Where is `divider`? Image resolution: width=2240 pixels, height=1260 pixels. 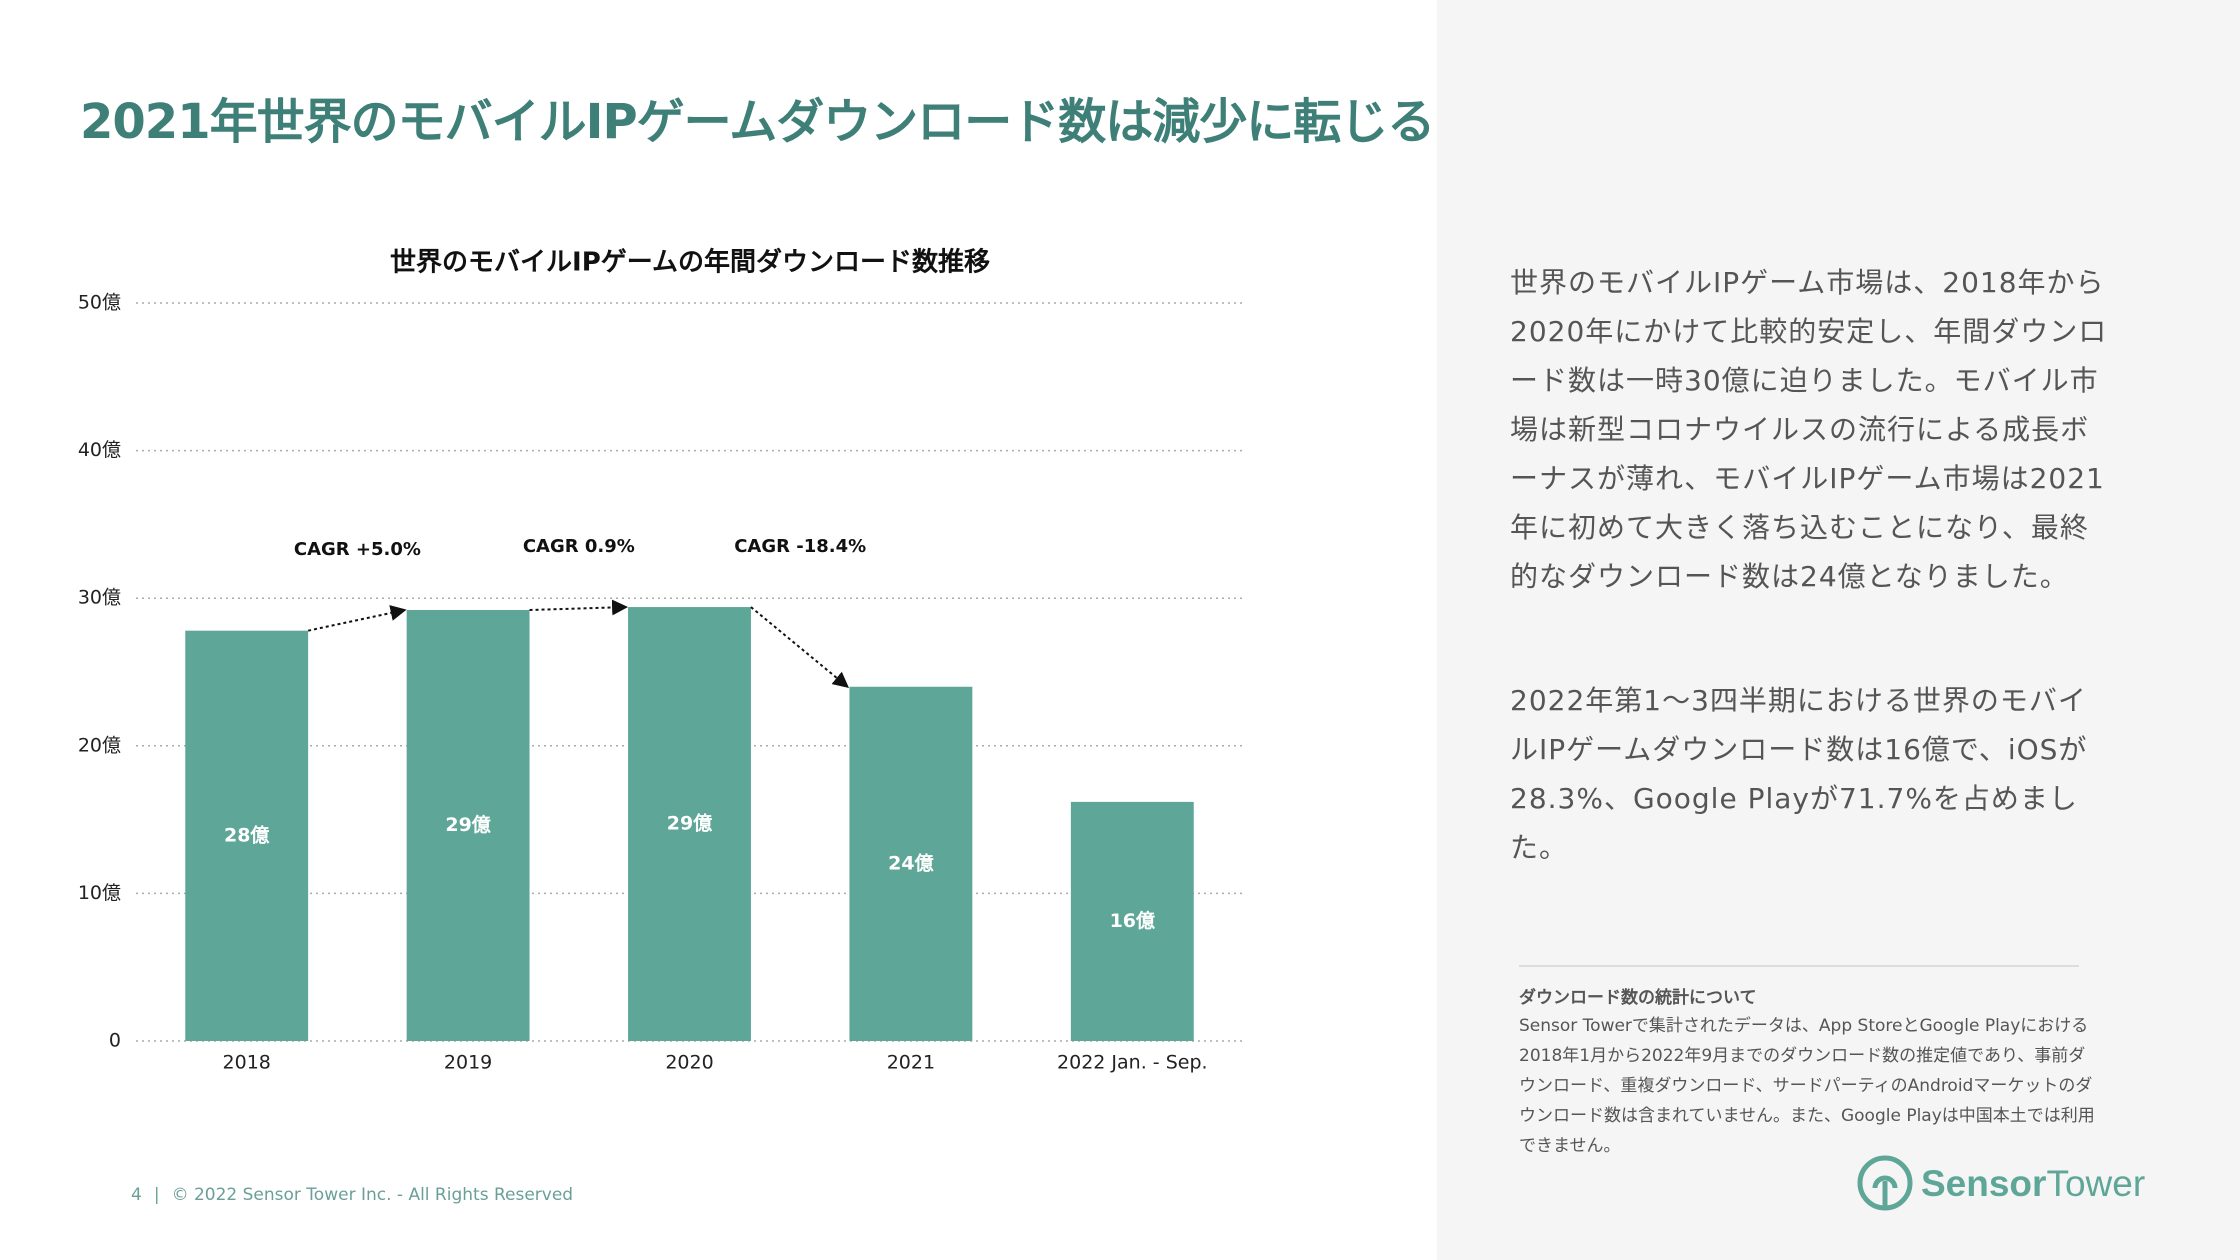 divider is located at coordinates (1799, 966).